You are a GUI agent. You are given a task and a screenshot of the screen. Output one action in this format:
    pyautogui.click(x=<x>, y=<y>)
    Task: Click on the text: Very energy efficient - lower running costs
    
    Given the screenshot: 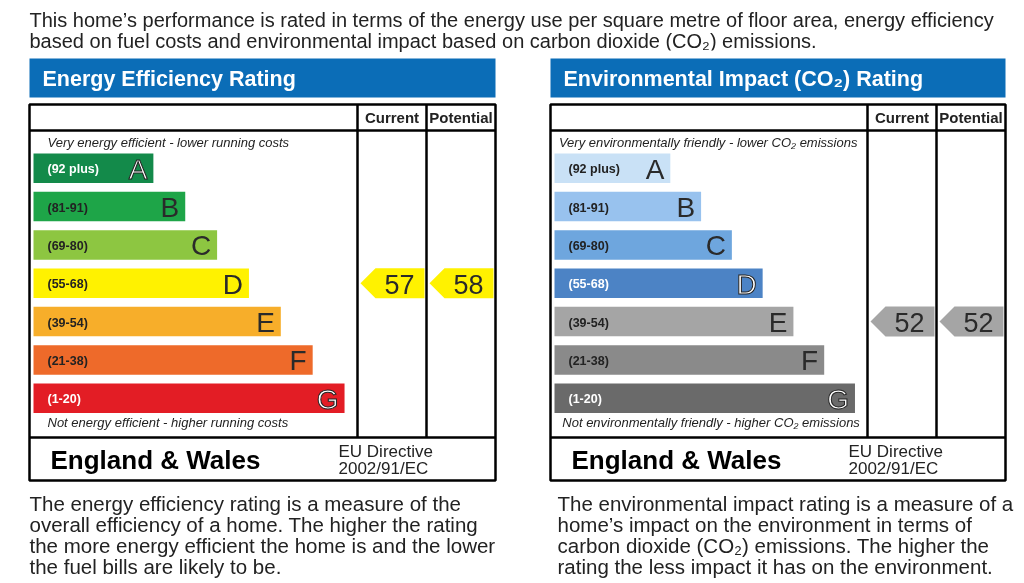 What is the action you would take?
    pyautogui.click(x=168, y=142)
    